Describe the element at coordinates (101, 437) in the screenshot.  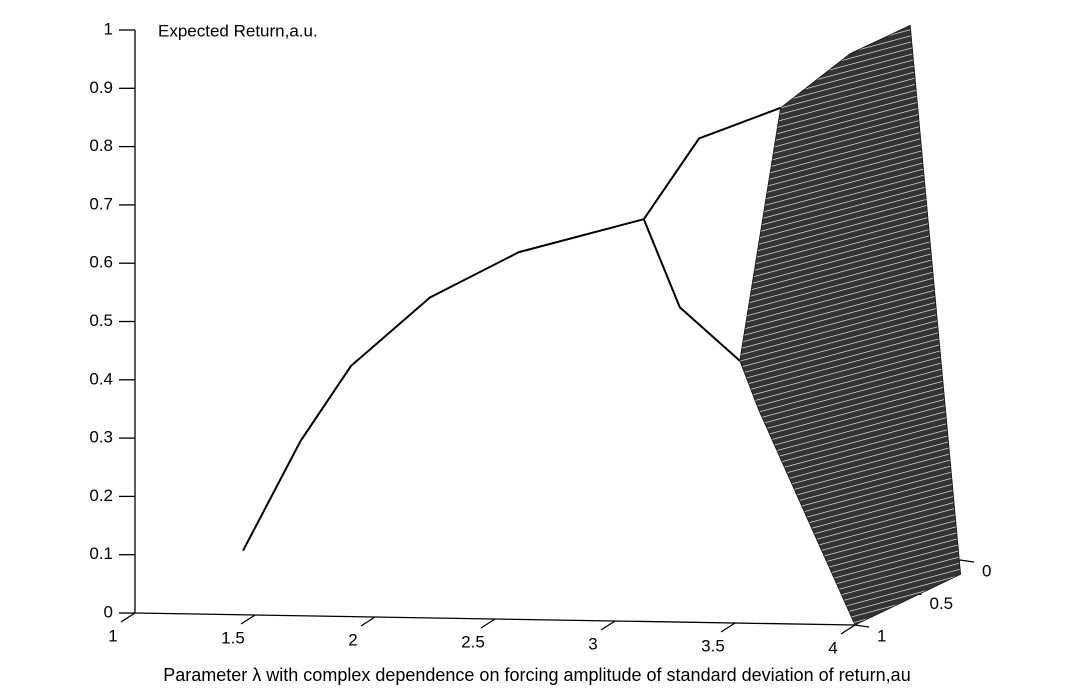
I see `y-tick-label: 0.3` at that location.